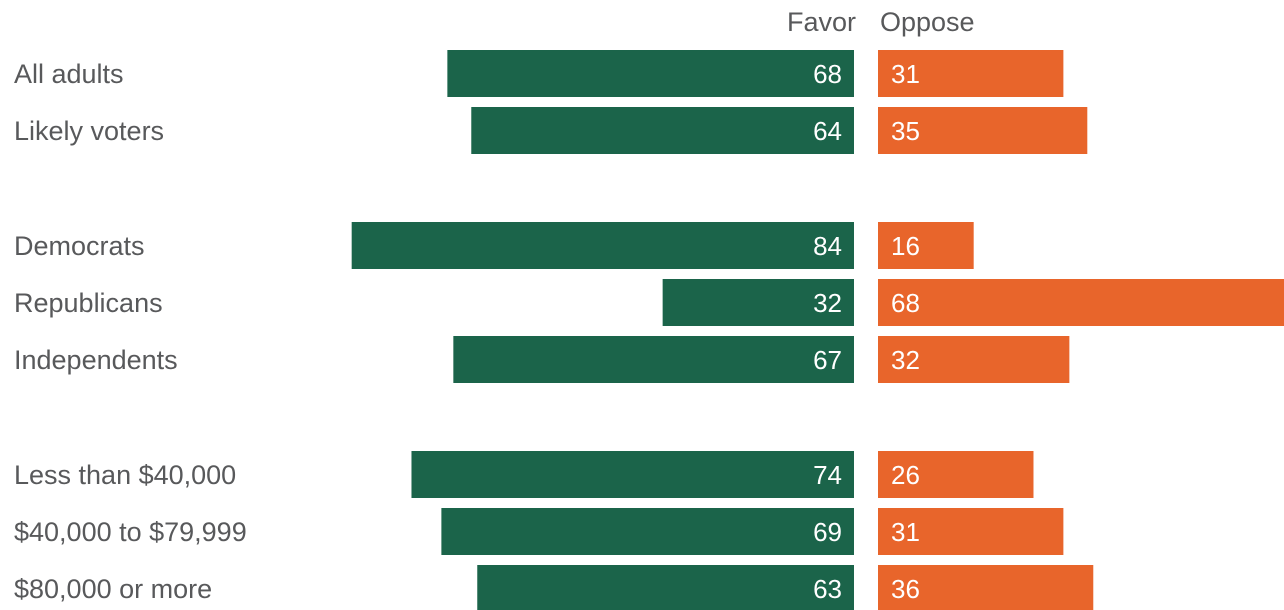 The height and width of the screenshot is (610, 1284). I want to click on category-label-republicans: Republicans, so click(88, 303).